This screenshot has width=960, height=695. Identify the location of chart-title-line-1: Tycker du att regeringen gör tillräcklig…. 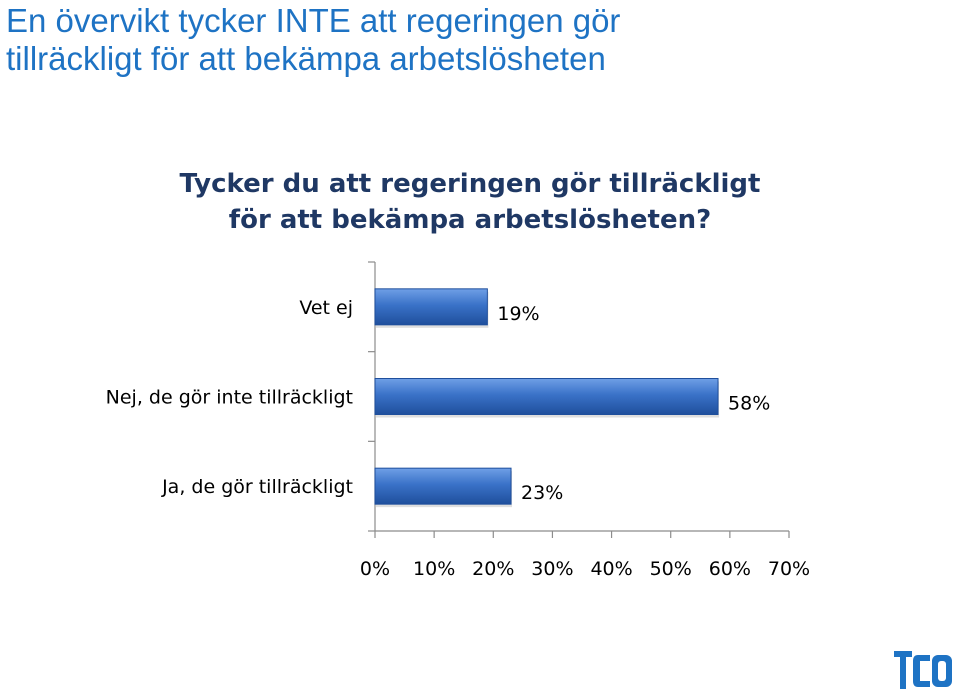
(470, 184).